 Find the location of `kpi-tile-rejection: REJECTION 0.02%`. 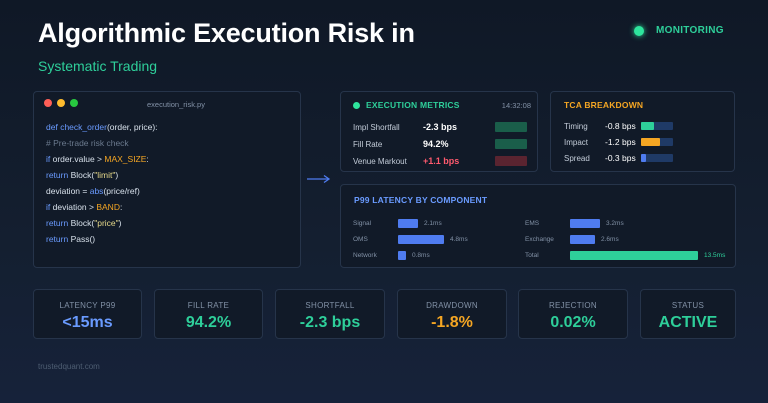

kpi-tile-rejection: REJECTION 0.02% is located at coordinates (573, 314).